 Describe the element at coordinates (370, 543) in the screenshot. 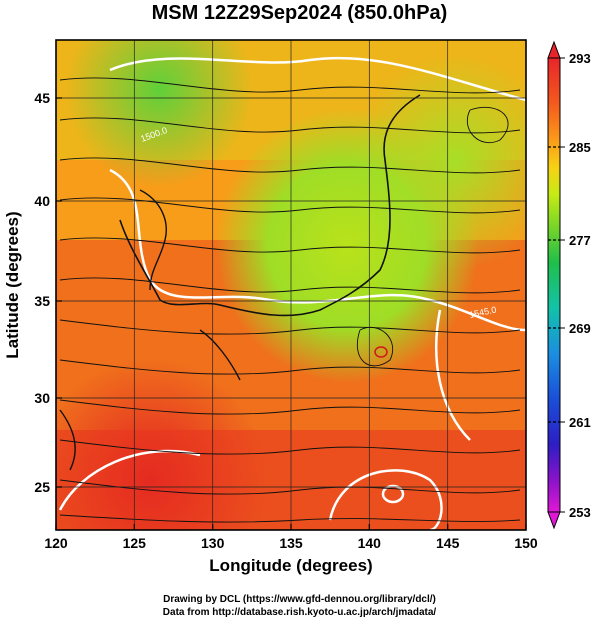

I see `x-tick-label: 140` at that location.